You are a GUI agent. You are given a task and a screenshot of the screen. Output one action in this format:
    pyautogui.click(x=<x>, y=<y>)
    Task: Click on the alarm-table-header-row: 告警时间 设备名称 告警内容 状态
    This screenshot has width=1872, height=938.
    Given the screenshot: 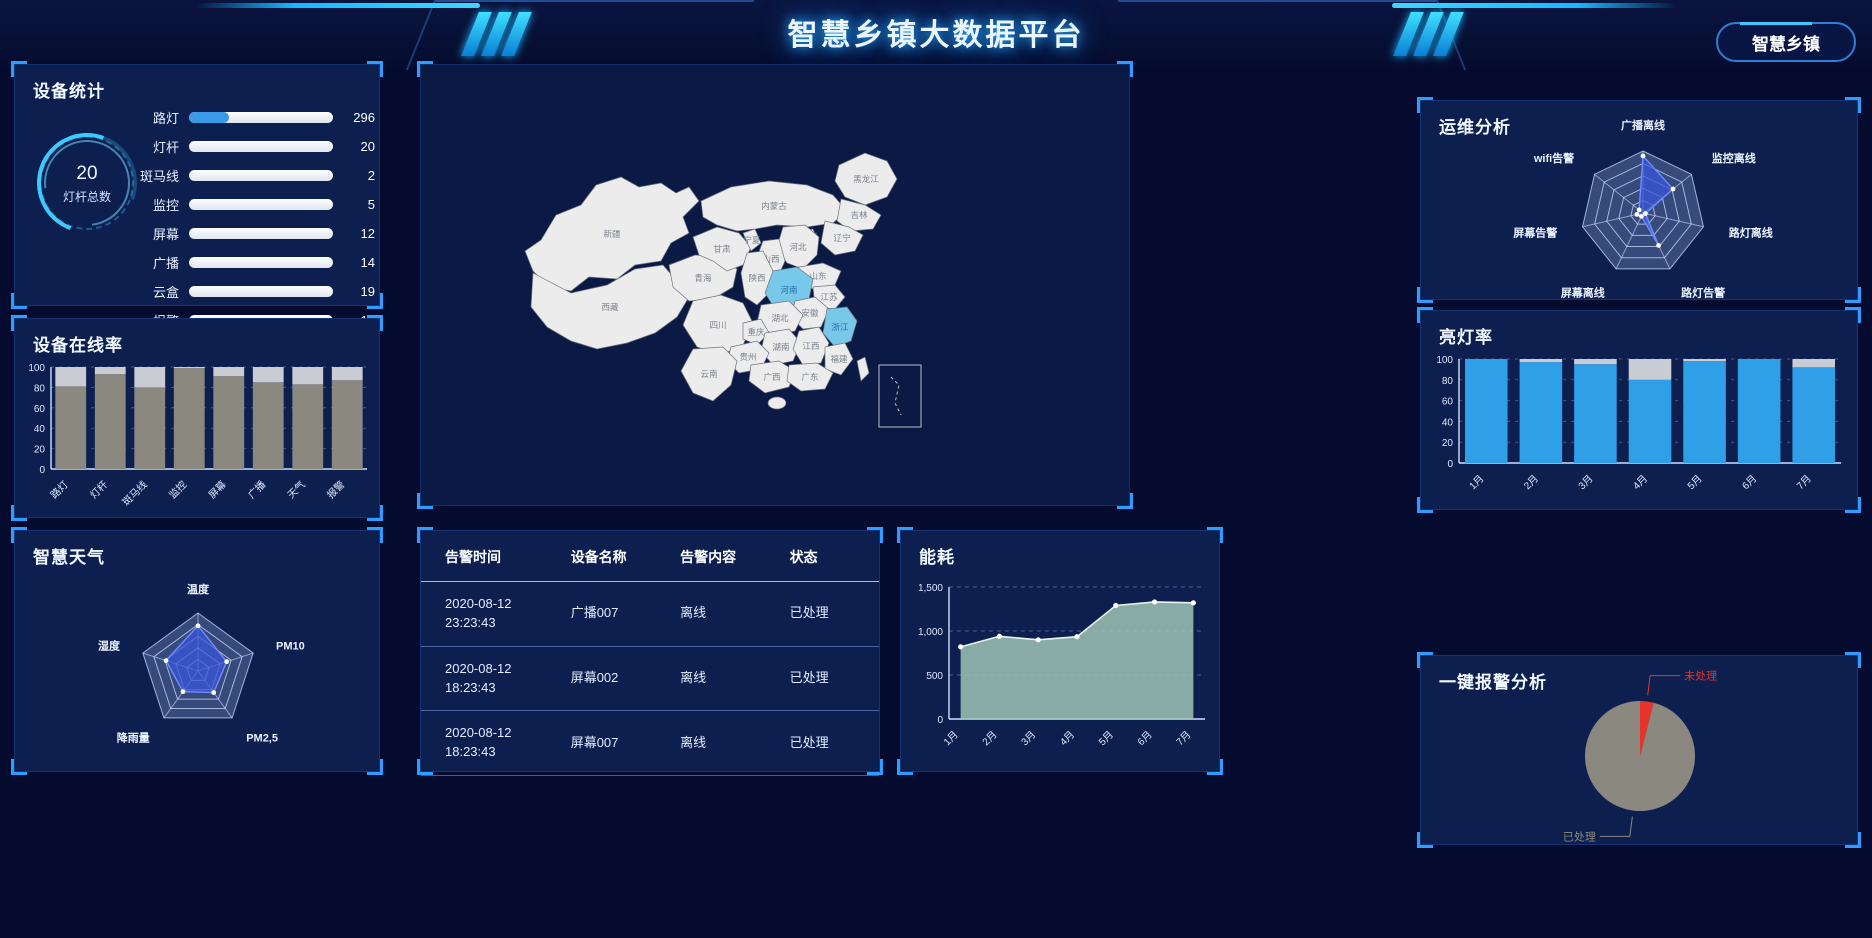 What is the action you would take?
    pyautogui.click(x=650, y=556)
    